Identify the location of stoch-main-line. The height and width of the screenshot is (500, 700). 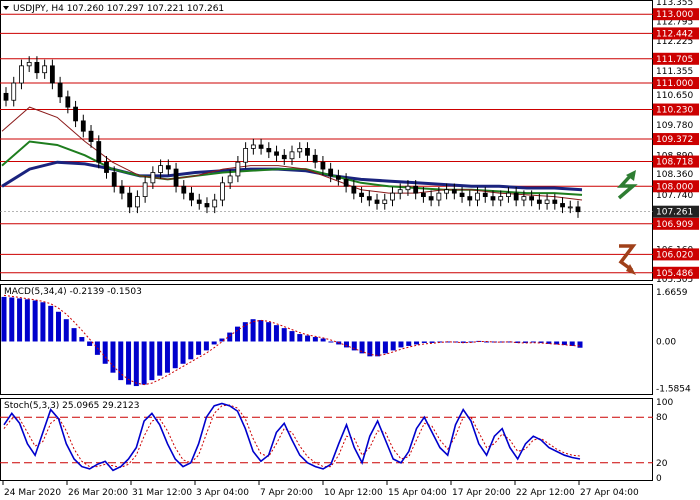
(292, 437).